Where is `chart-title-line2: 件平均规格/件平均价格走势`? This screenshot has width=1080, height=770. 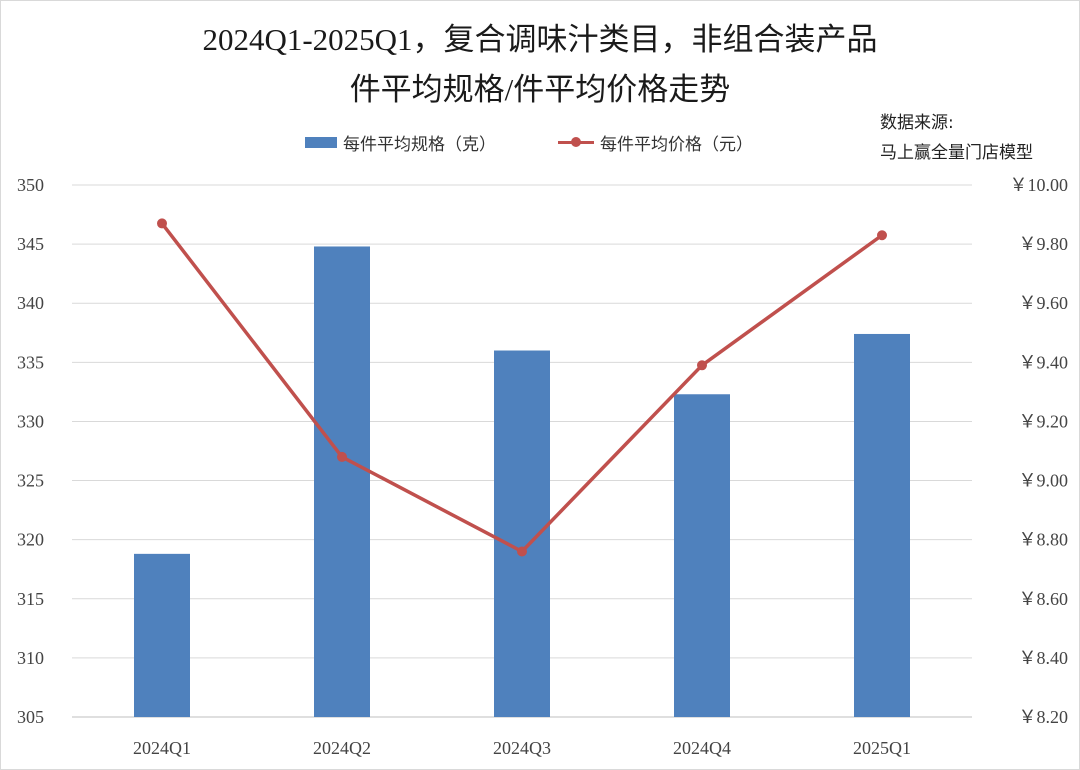
chart-title-line2: 件平均规格/件平均价格走势 is located at coordinates (540, 89).